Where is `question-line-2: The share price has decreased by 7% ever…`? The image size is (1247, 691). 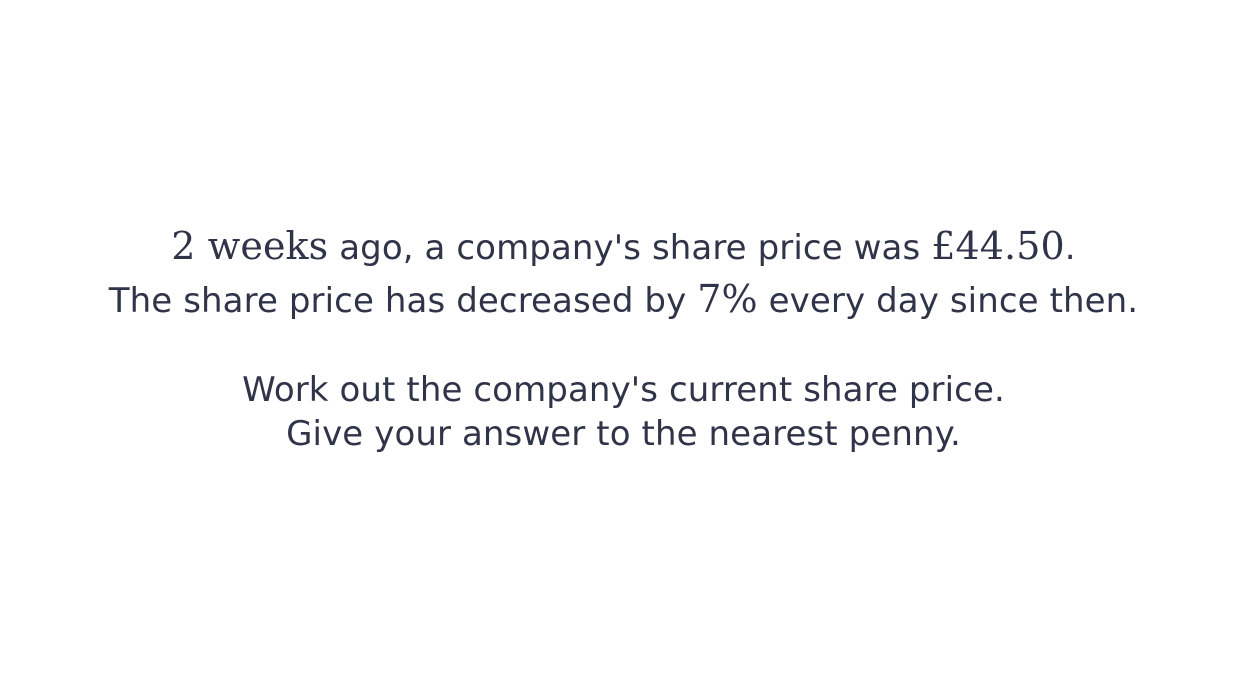 question-line-2: The share price has decreased by 7% ever… is located at coordinates (623, 299).